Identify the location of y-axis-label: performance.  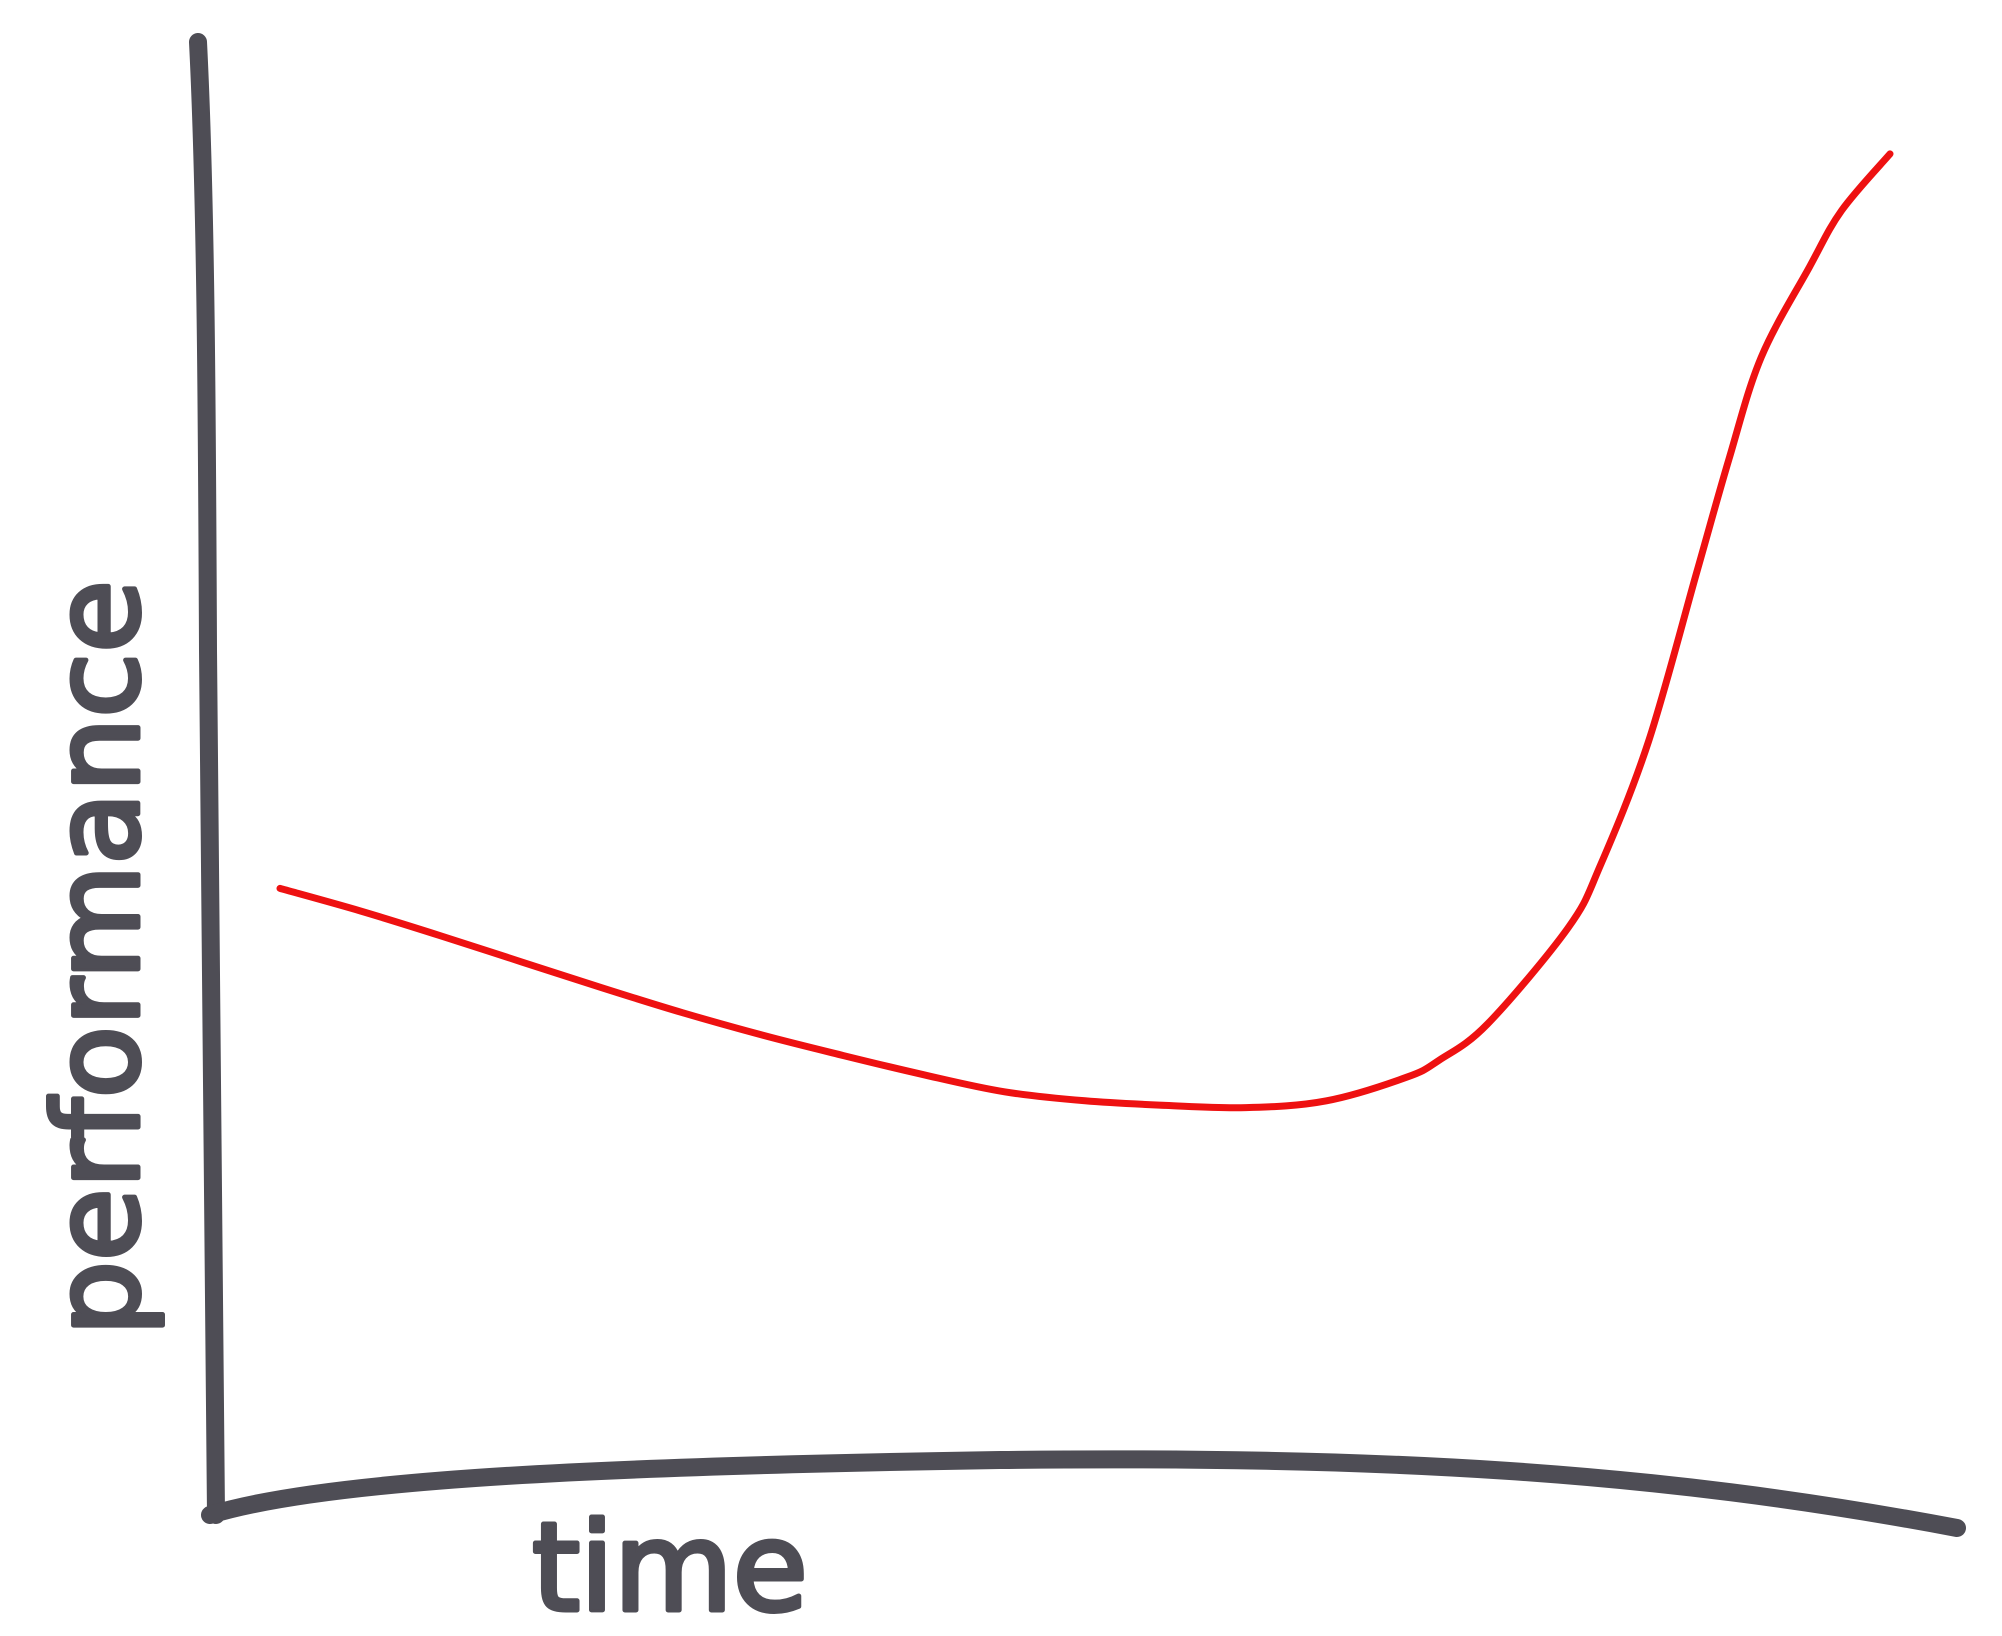
(97, 958).